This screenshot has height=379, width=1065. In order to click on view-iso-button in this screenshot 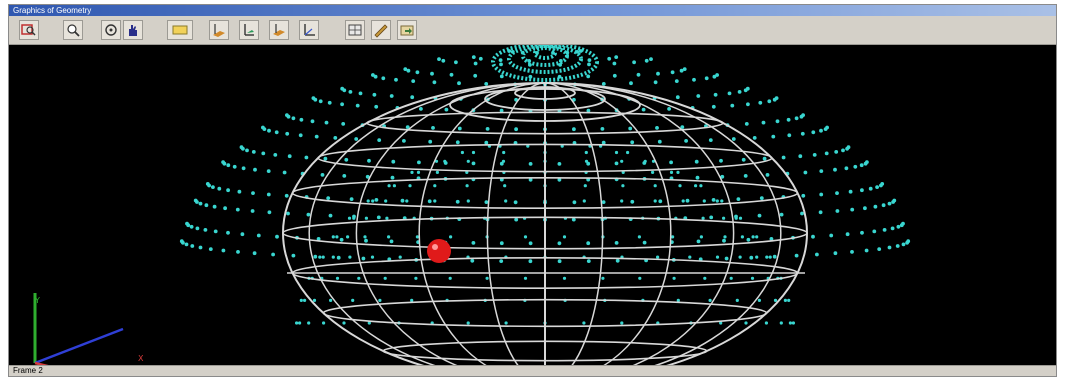, I will do `click(309, 30)`.